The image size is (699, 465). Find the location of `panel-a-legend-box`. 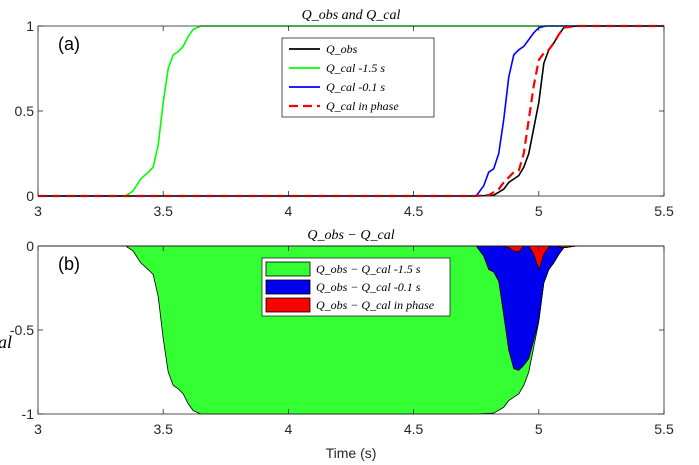

panel-a-legend-box is located at coordinates (358, 77).